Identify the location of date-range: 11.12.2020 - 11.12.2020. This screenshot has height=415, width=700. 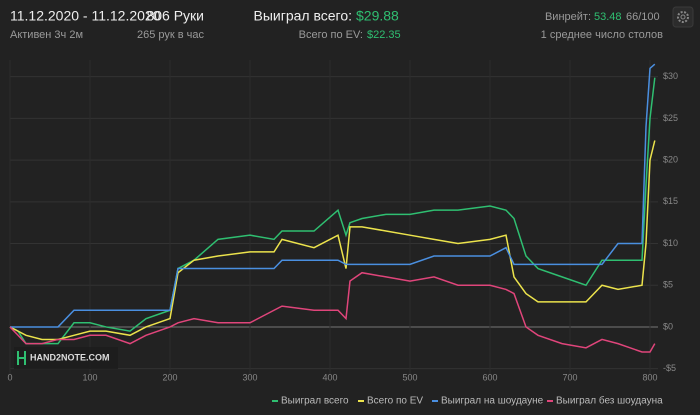
(85, 16).